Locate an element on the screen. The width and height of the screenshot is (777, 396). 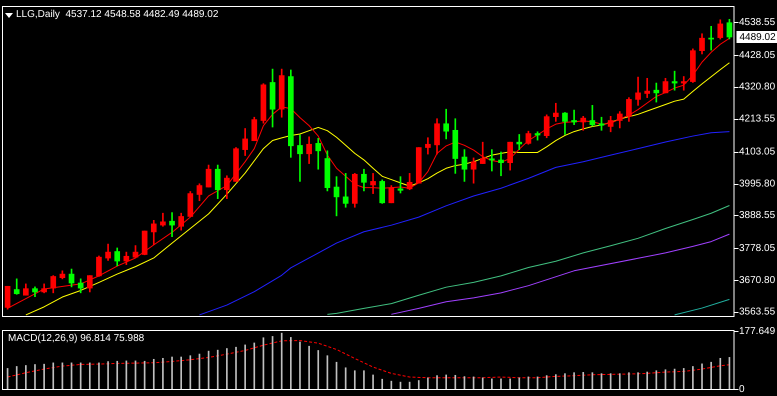
y-tick-label: 3563.55 is located at coordinates (757, 312).